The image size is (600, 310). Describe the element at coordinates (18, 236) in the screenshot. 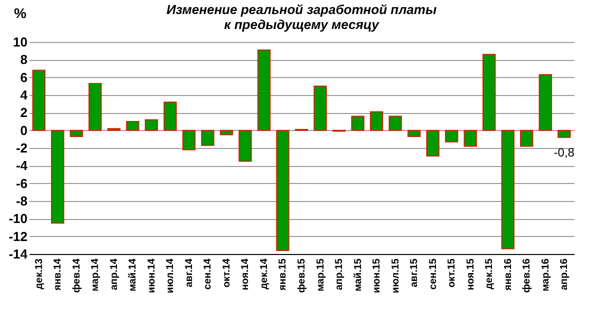

I see `y-tick-label: -12` at that location.